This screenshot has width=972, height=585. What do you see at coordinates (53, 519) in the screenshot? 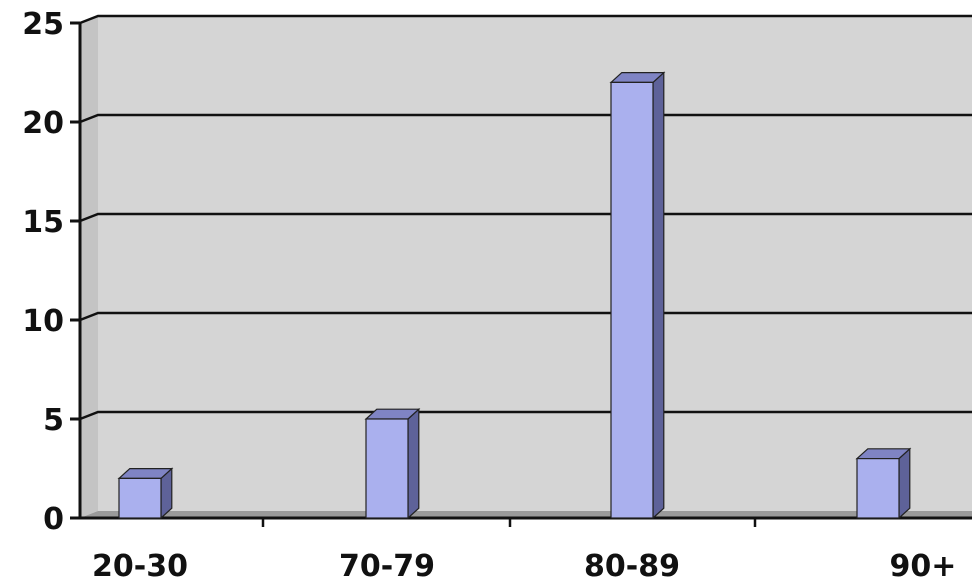
I see `y-tick-label: 0` at bounding box center [53, 519].